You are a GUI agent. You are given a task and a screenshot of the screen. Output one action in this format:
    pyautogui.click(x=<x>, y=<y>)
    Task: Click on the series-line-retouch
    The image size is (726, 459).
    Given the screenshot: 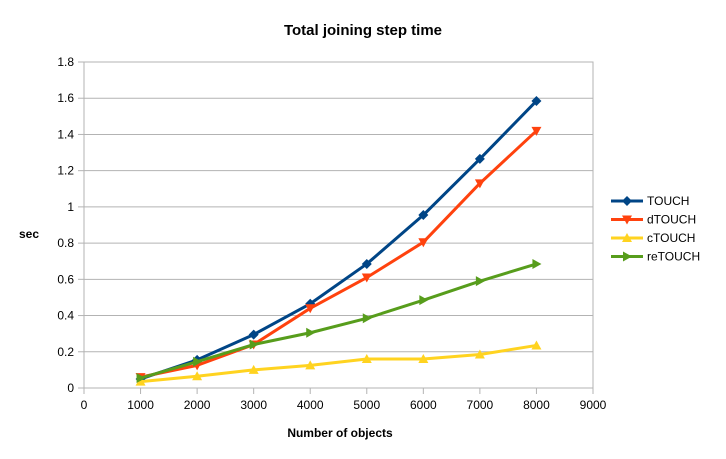 What is the action you would take?
    pyautogui.click(x=338, y=321)
    